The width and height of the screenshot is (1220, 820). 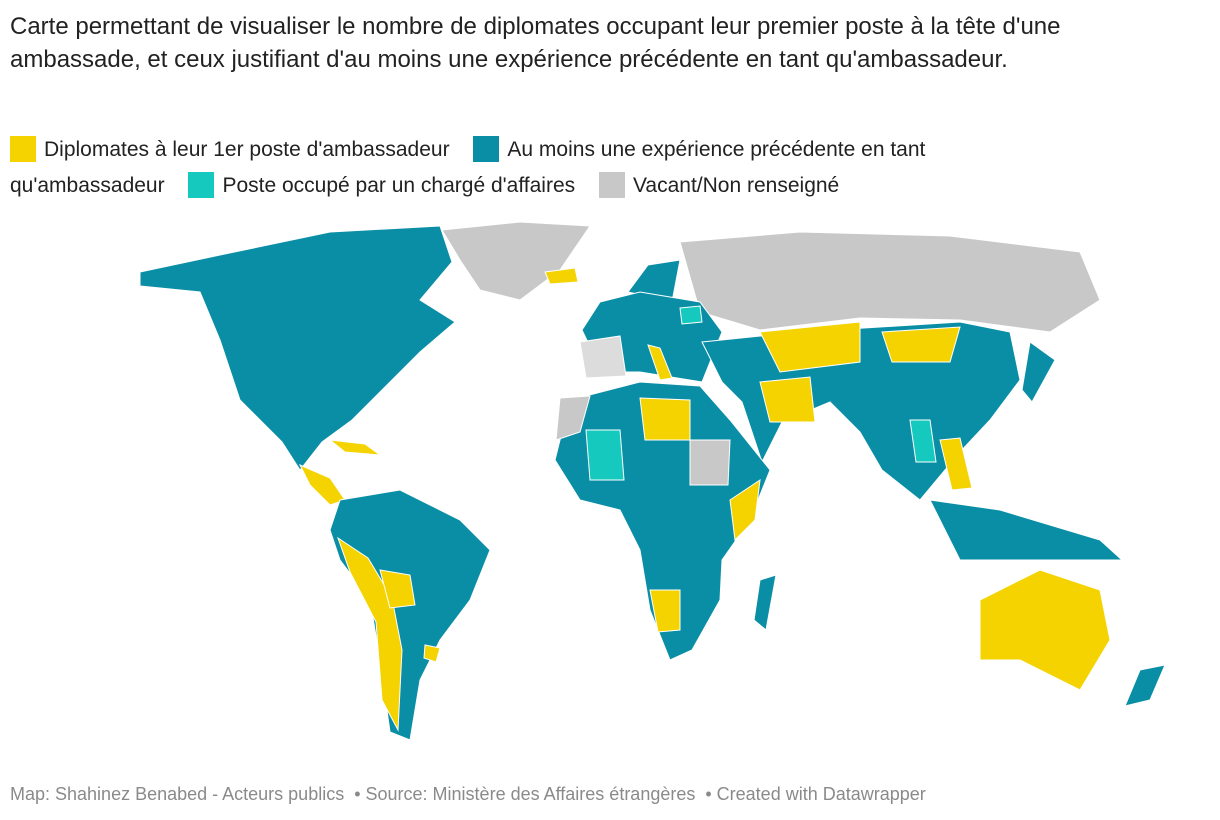 I want to click on south-america, so click(x=410, y=615).